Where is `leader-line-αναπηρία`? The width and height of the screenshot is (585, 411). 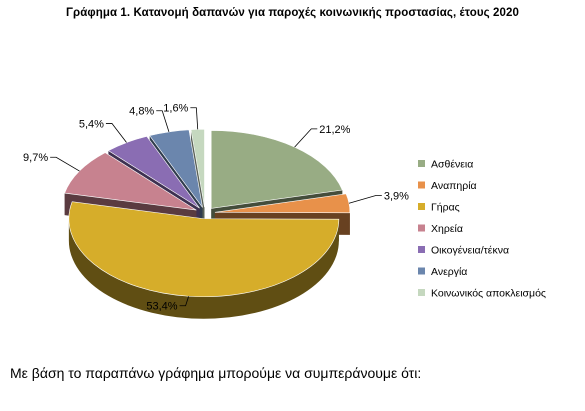 leader-line-αναπηρία is located at coordinates (365, 199).